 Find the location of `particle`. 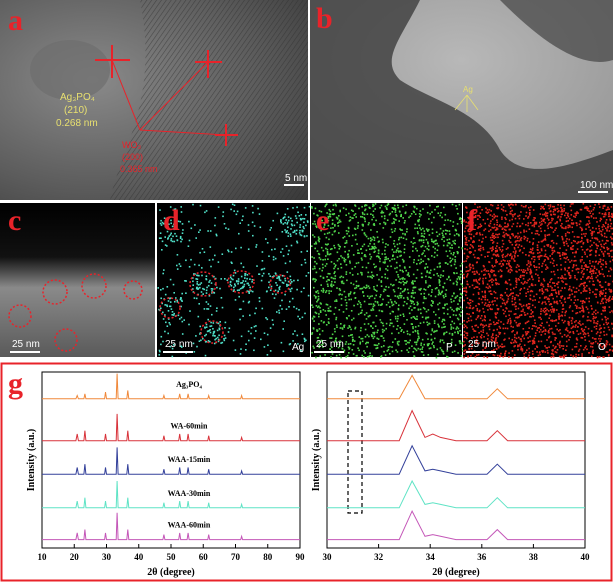

particle is located at coordinates (70, 70).